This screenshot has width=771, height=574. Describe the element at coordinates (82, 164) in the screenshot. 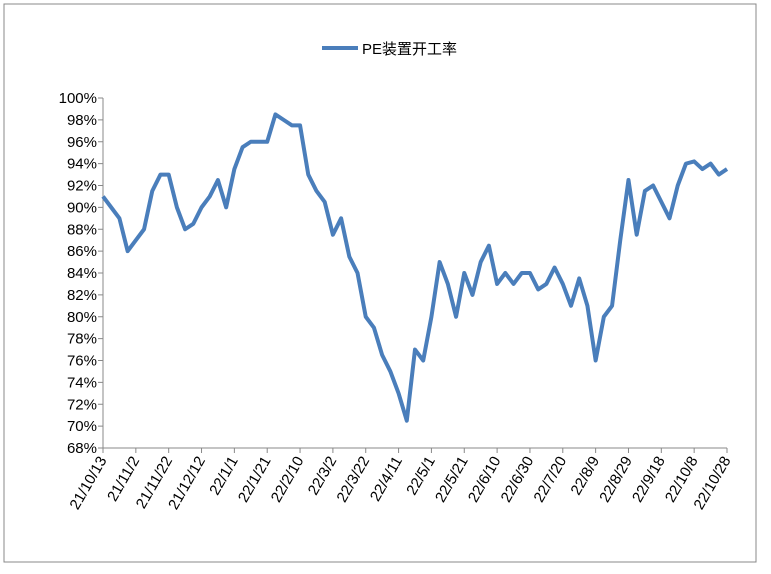

I see `y-tick-label: 94%` at that location.